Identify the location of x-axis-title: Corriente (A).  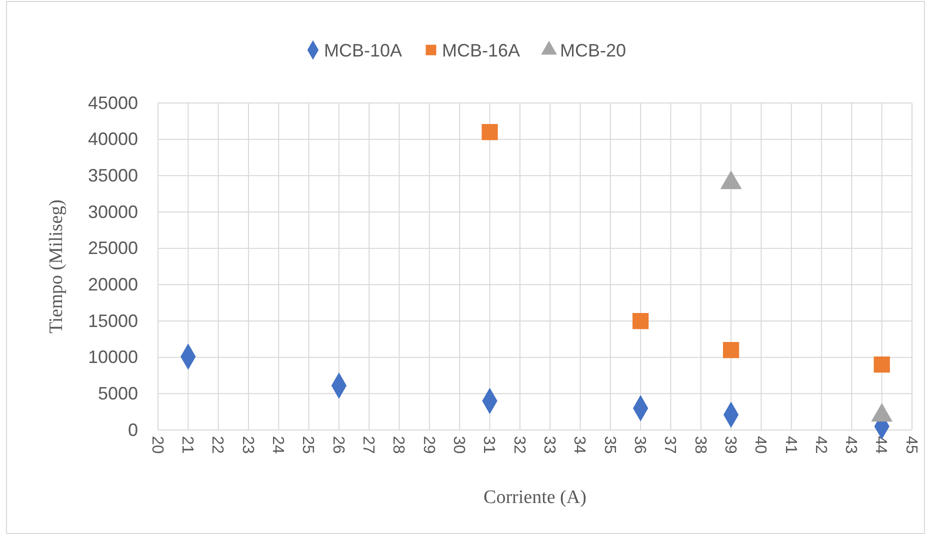
(535, 497).